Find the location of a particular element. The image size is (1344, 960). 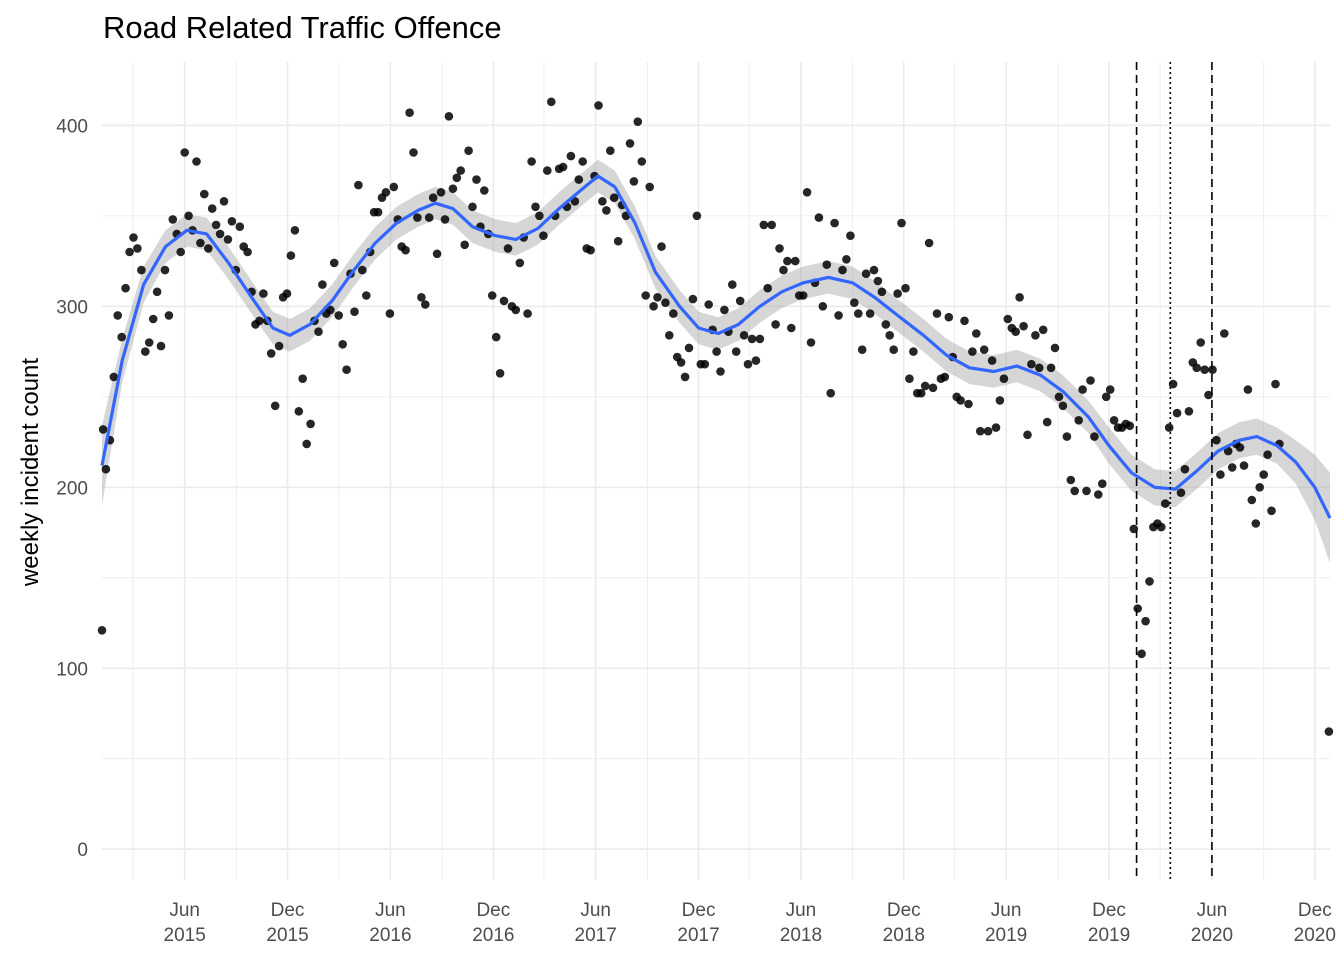

x-tick-label-month: Dec is located at coordinates (1315, 910).